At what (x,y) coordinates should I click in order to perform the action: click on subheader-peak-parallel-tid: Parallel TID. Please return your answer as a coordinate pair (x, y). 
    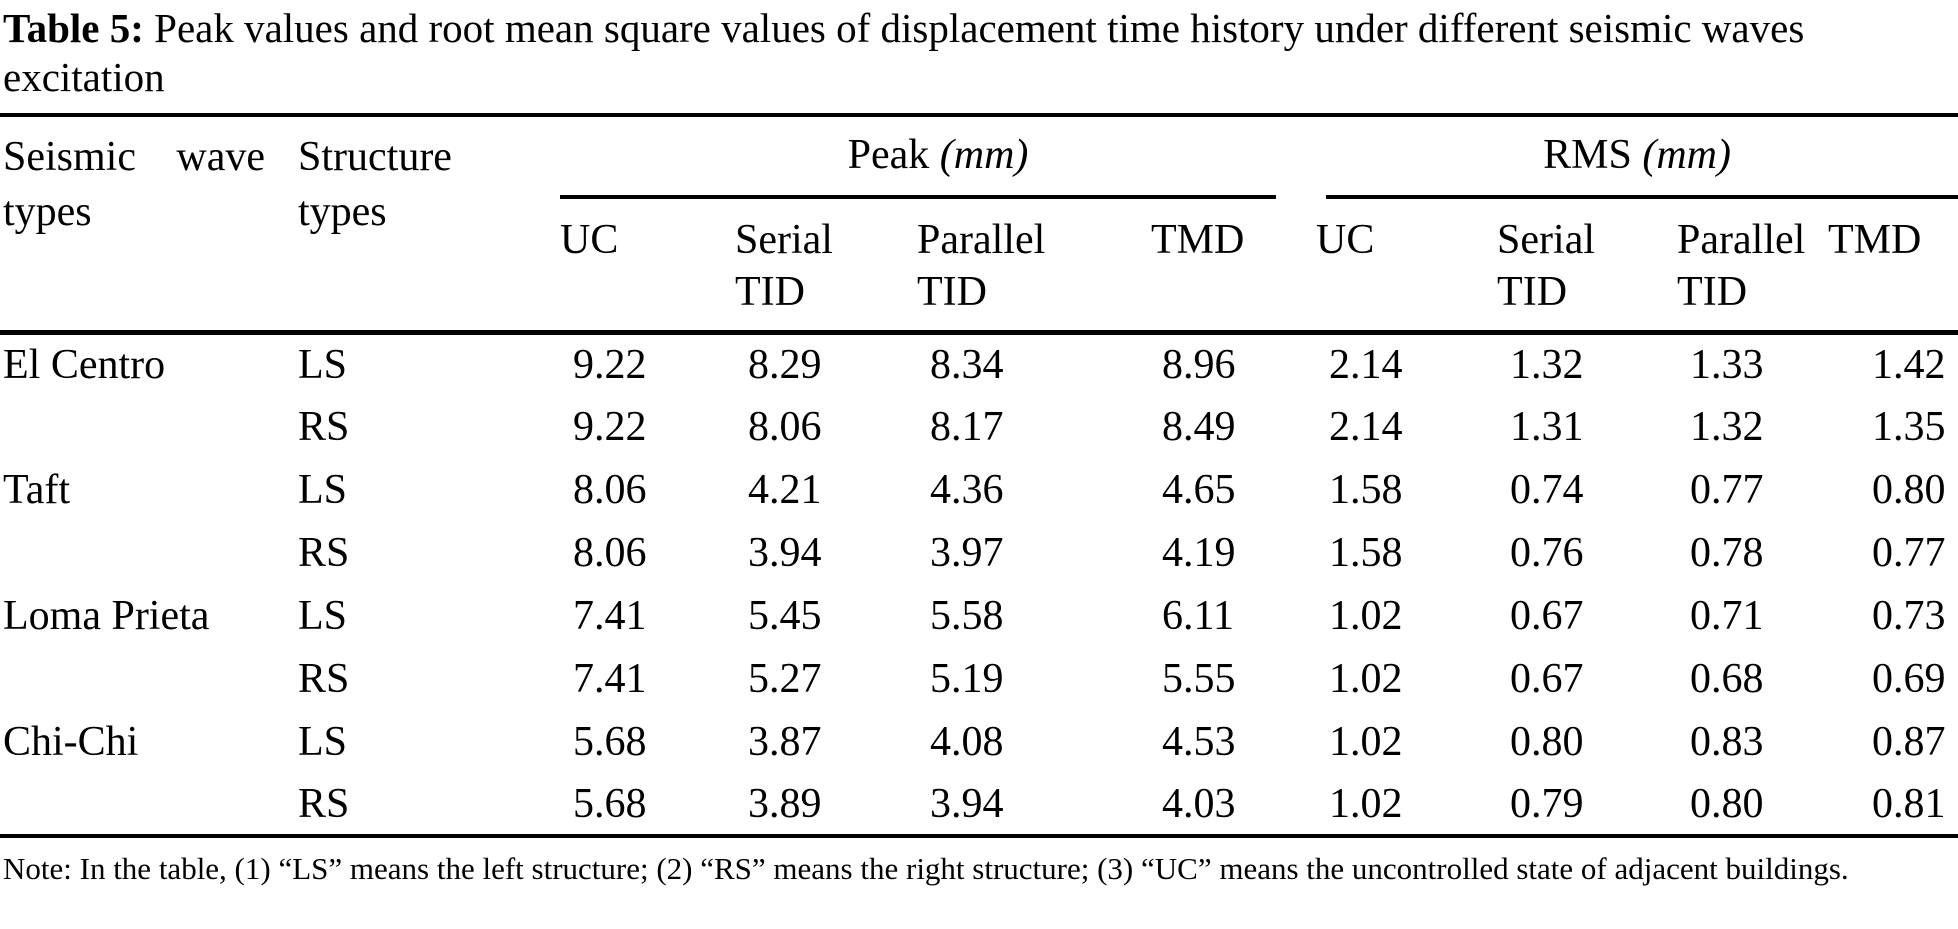
    Looking at the image, I should click on (1015, 267).